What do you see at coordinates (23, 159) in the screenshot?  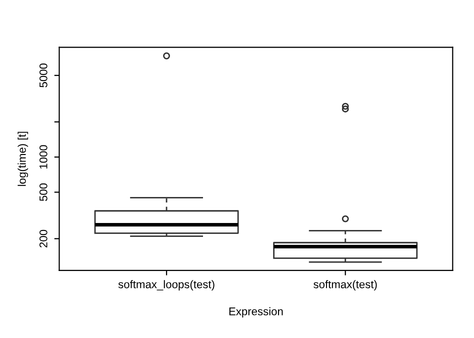 I see `y-axis-title: log(time) [t]` at bounding box center [23, 159].